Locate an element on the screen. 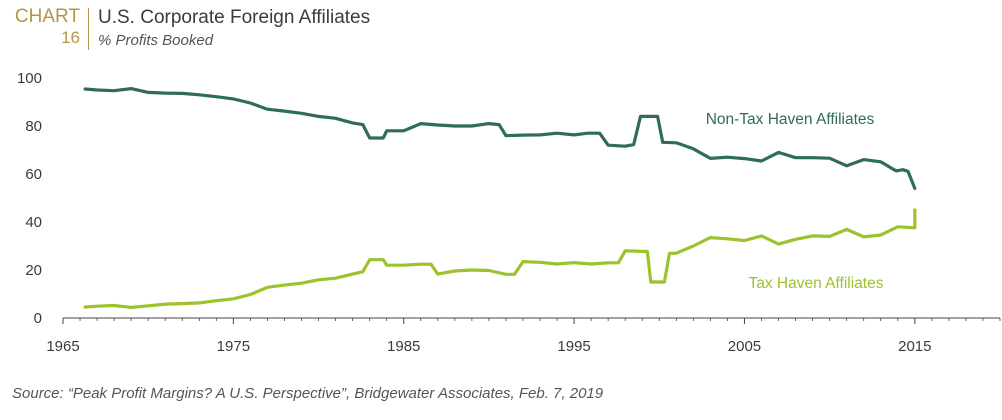 The height and width of the screenshot is (420, 1002). y-tick-label: 40 is located at coordinates (33, 222).